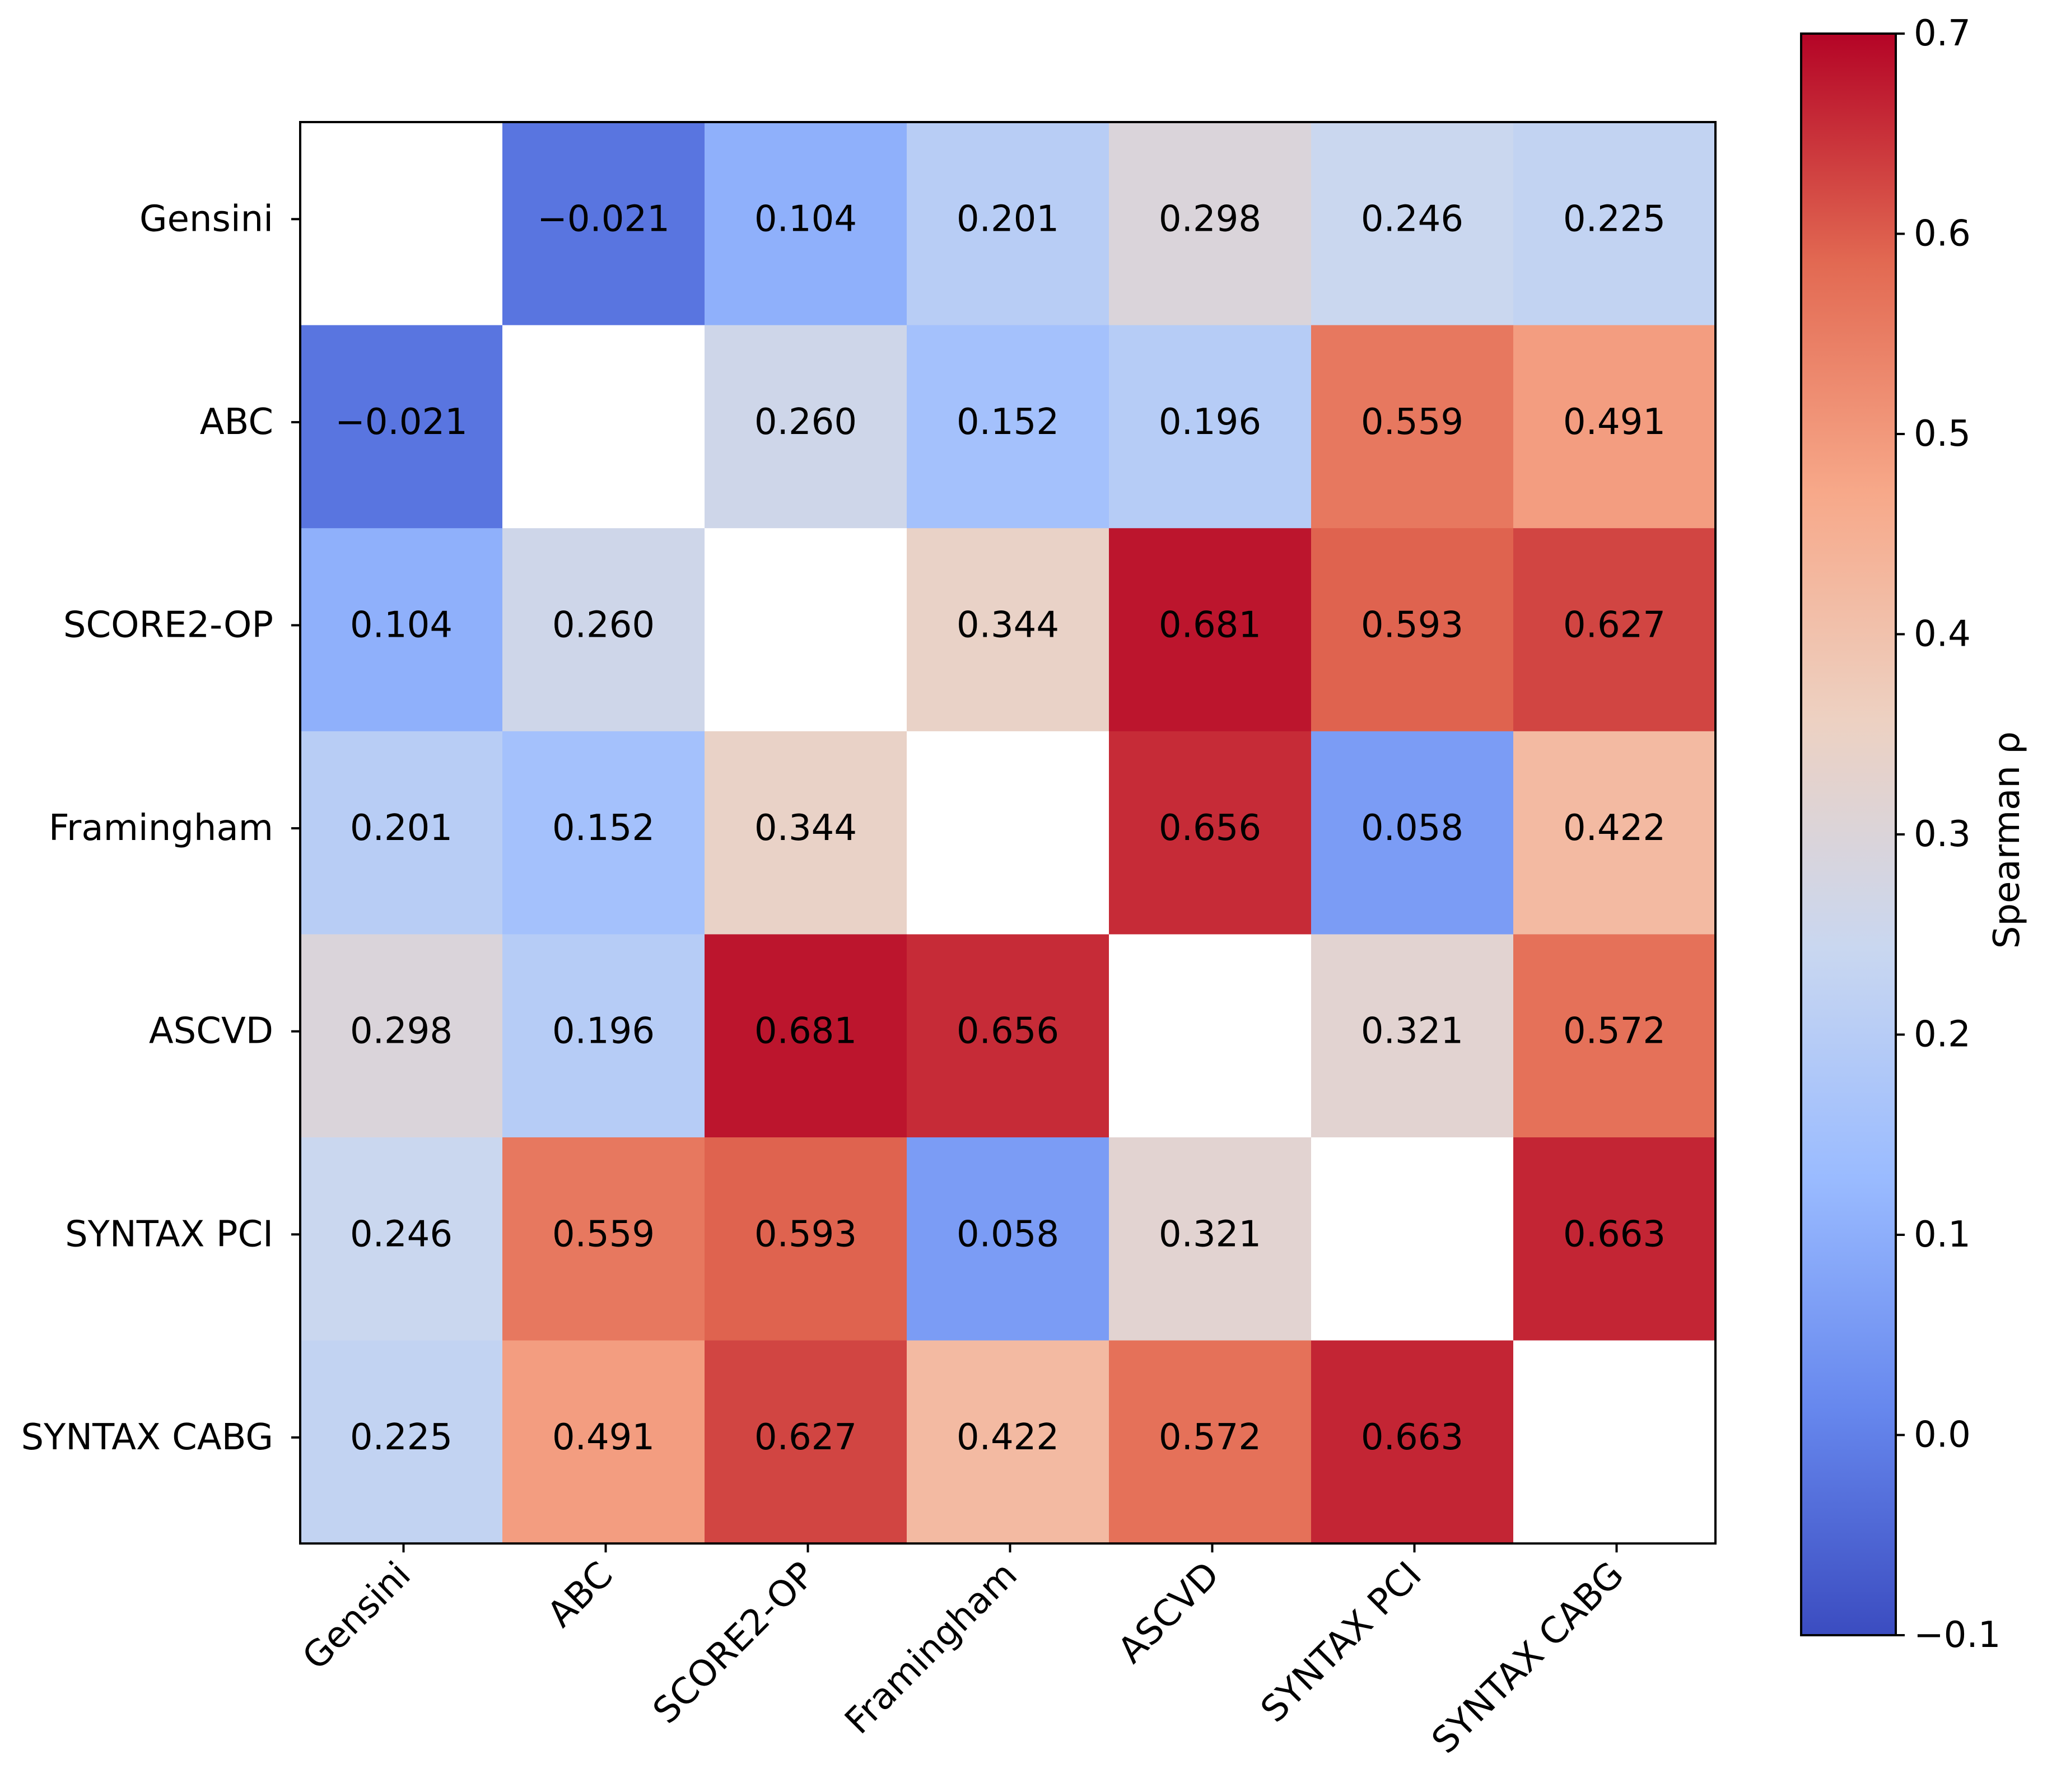 The image size is (2061, 1792). I want to click on colorbar-tick-label: 0.0, so click(1942, 1436).